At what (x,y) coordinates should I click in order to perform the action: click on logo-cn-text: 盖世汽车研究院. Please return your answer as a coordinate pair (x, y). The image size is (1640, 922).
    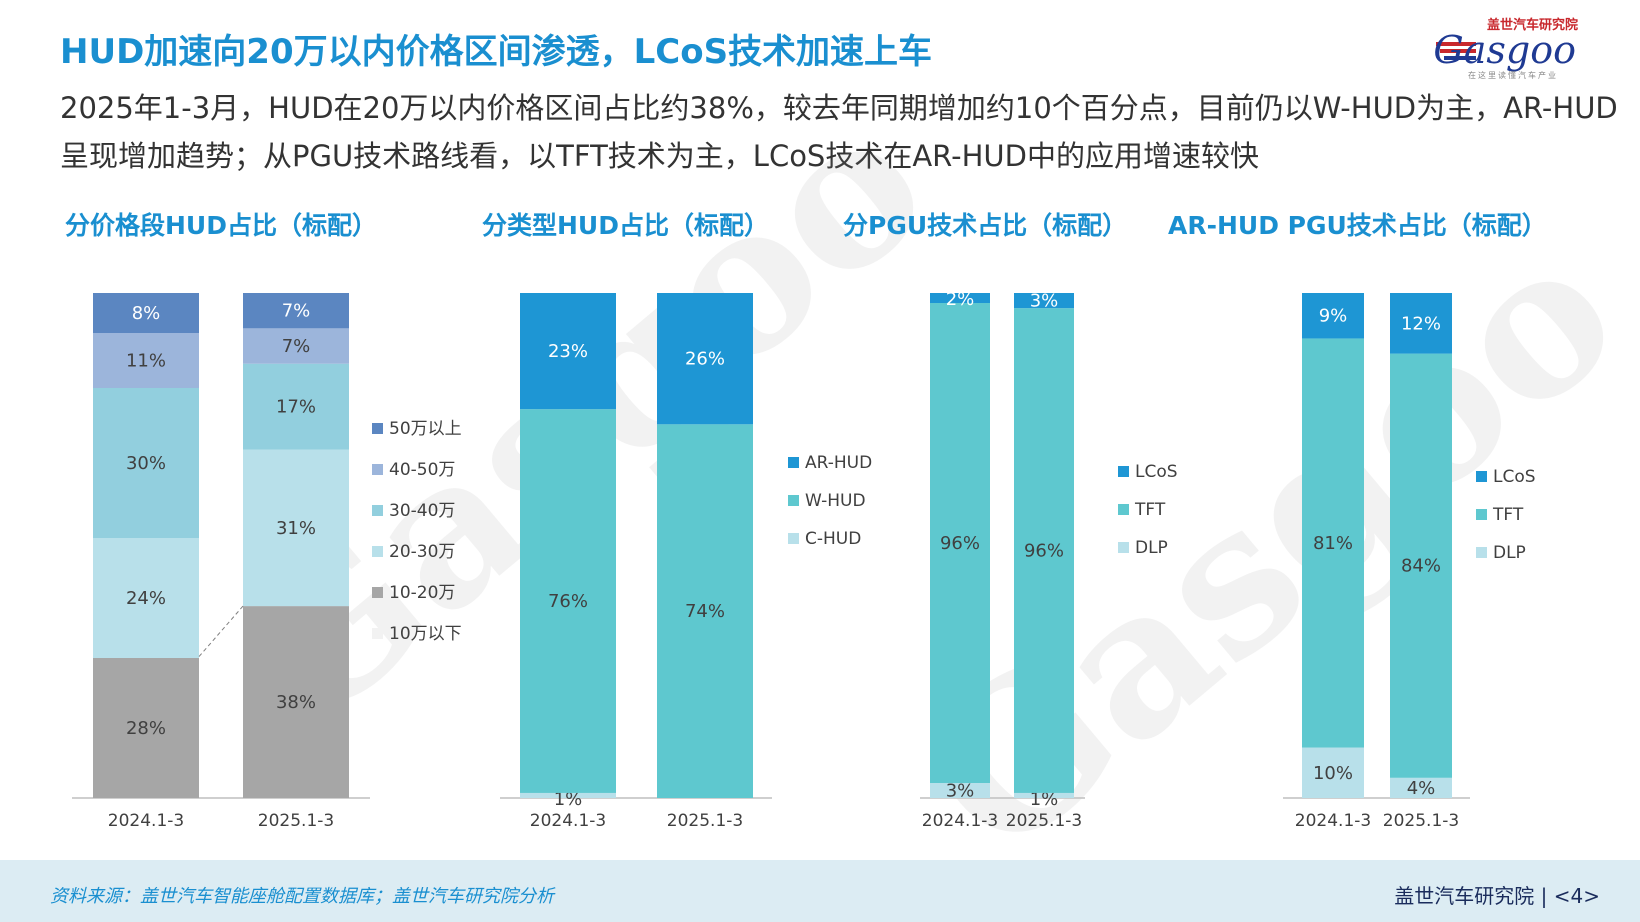
    Looking at the image, I should click on (1532, 25).